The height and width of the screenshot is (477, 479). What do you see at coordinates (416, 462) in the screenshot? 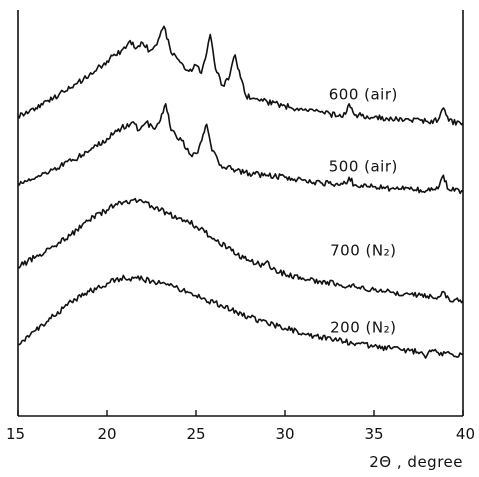
I see `x-axis-label: 2Θ , degree` at bounding box center [416, 462].